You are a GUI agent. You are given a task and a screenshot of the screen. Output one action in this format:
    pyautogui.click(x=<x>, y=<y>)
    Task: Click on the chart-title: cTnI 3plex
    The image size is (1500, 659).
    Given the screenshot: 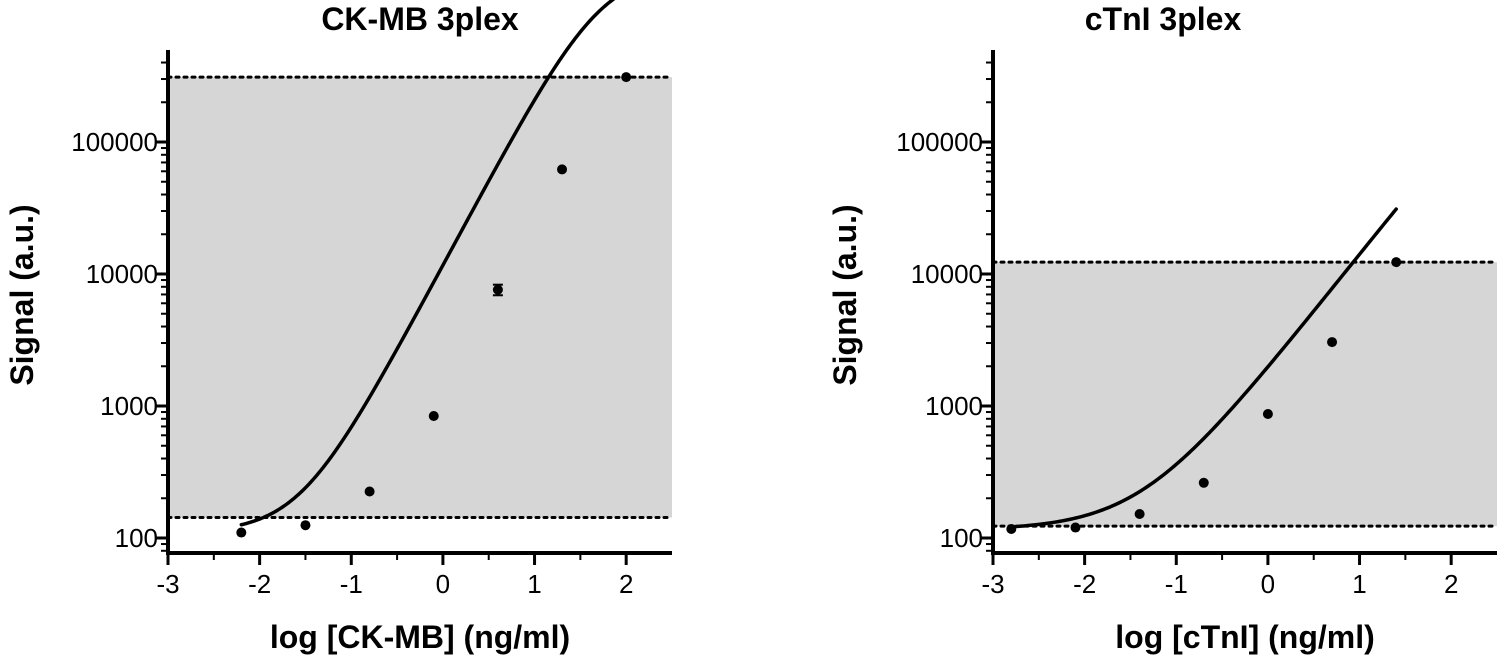 What is the action you would take?
    pyautogui.click(x=1163, y=19)
    